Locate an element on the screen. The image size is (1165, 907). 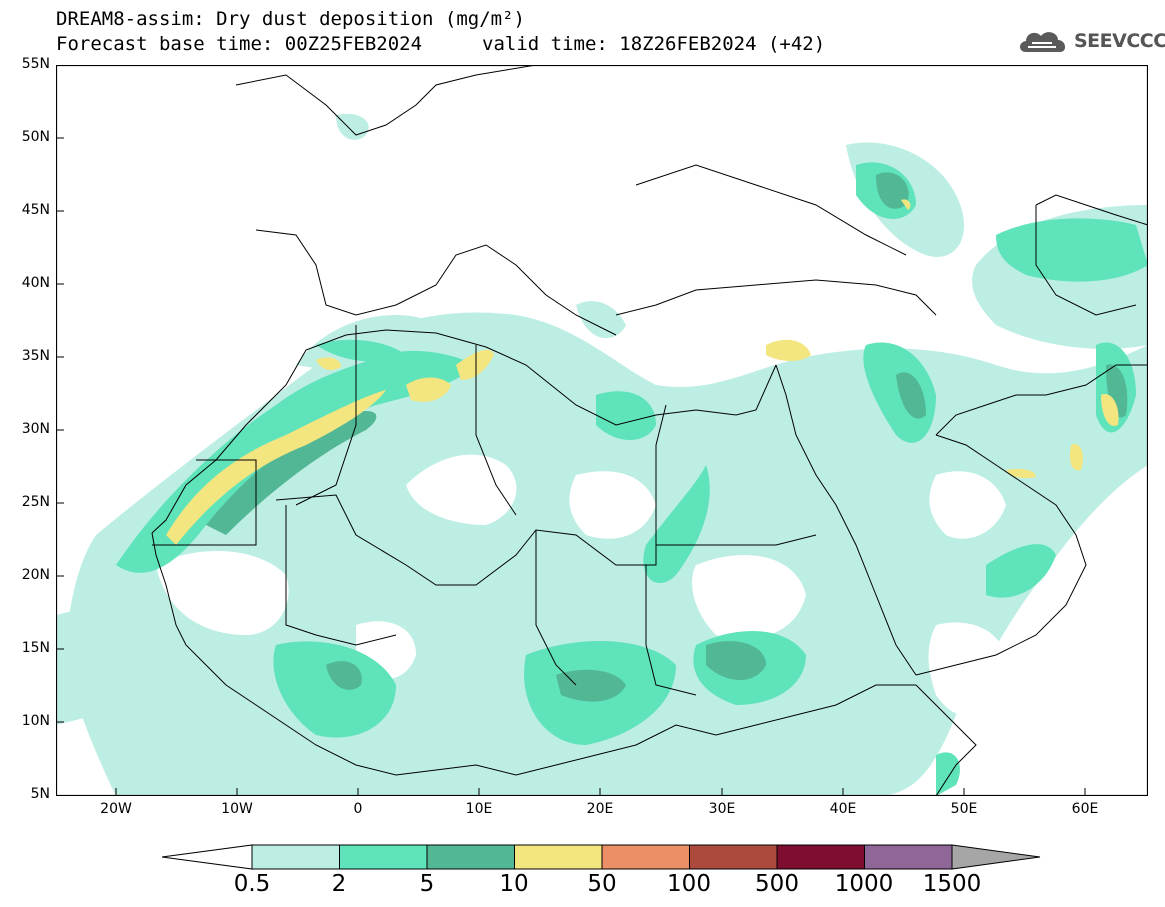
colorbar-over is located at coordinates (996, 857).